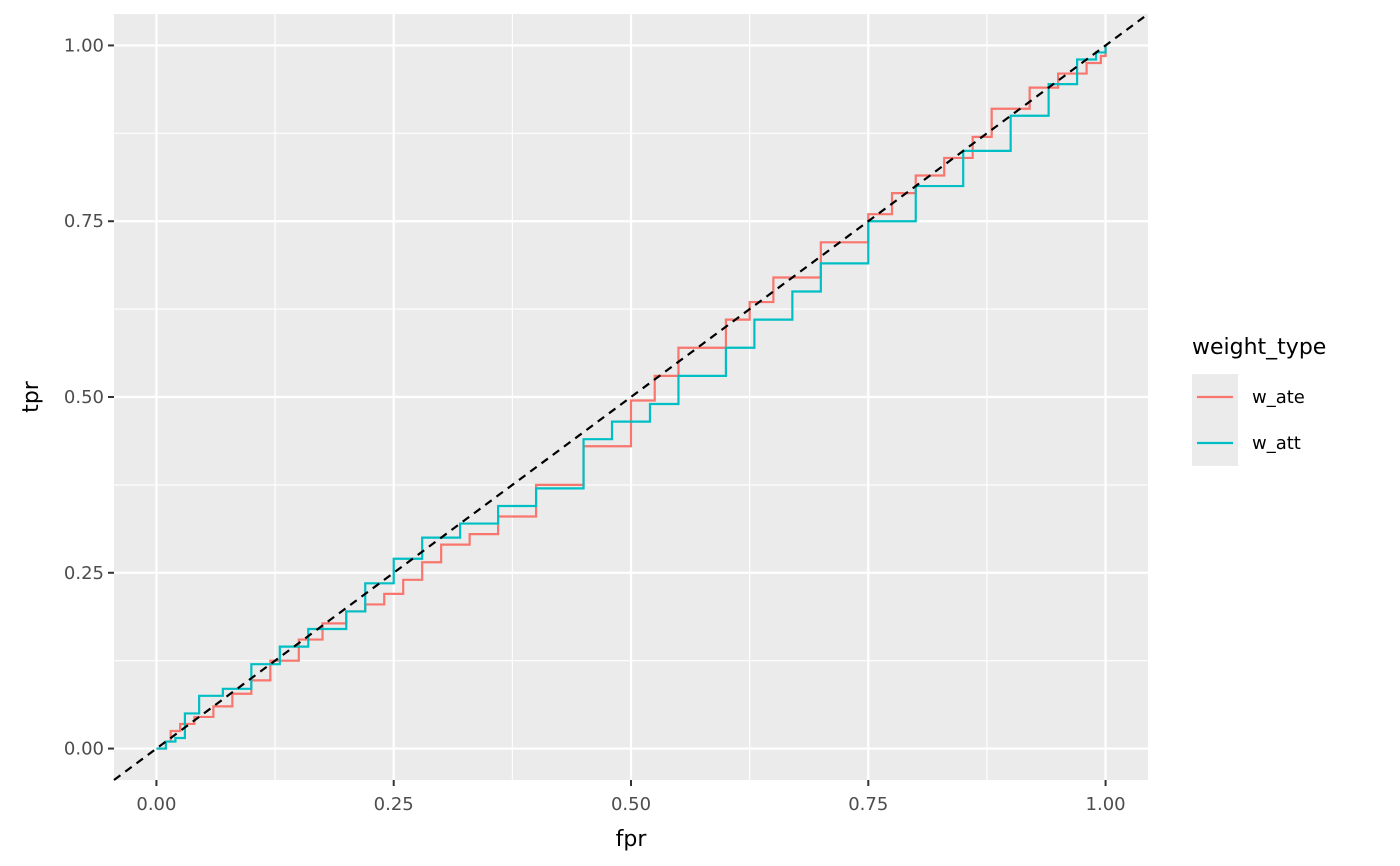 The width and height of the screenshot is (1400, 866). Describe the element at coordinates (632, 839) in the screenshot. I see `x-axis-title: fpr` at that location.